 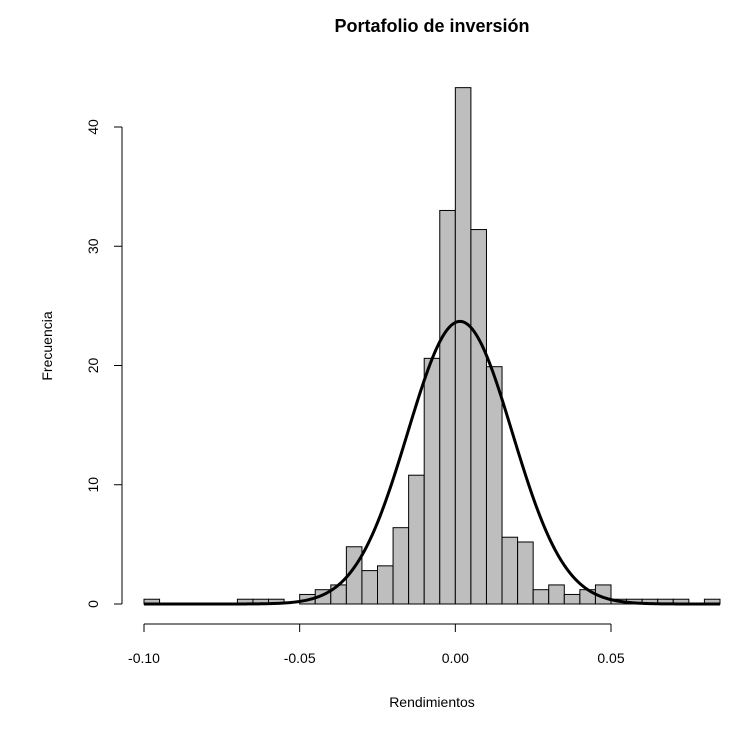 I want to click on x-tick-label: 0.00, so click(x=455, y=658).